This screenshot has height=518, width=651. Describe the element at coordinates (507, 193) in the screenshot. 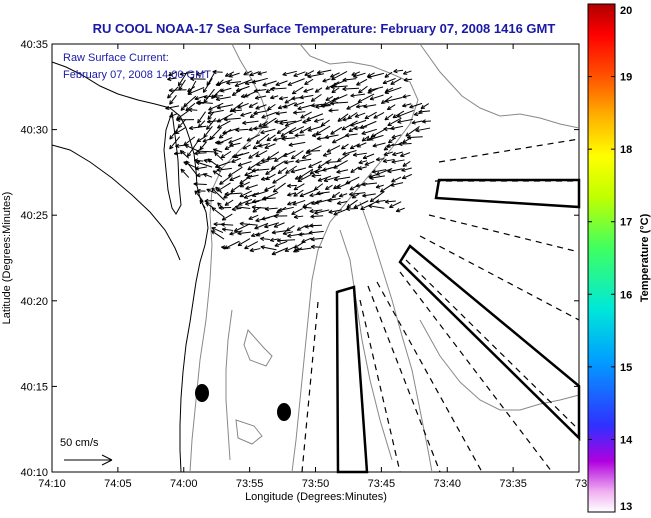

I see `outline-box-east` at that location.